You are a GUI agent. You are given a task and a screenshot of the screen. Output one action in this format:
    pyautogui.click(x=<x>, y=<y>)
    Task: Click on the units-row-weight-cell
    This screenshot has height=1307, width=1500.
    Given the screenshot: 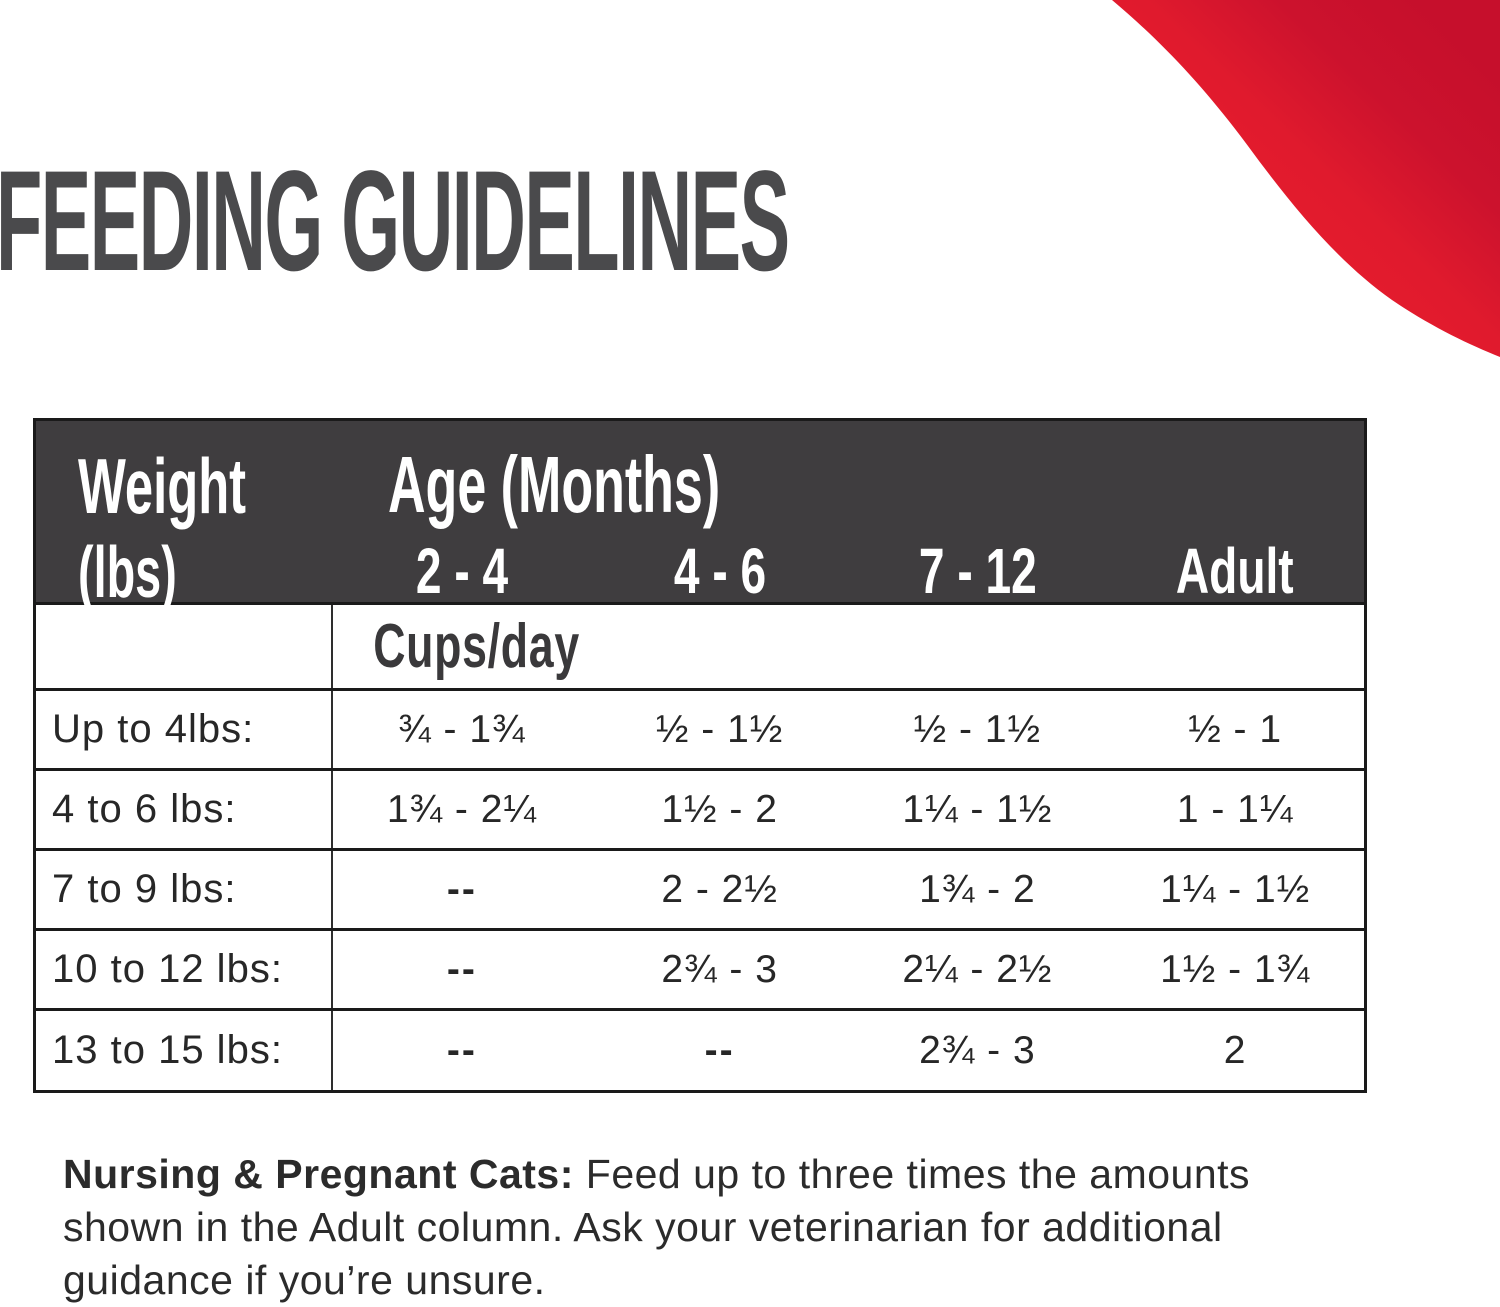 What is the action you would take?
    pyautogui.click(x=184, y=646)
    